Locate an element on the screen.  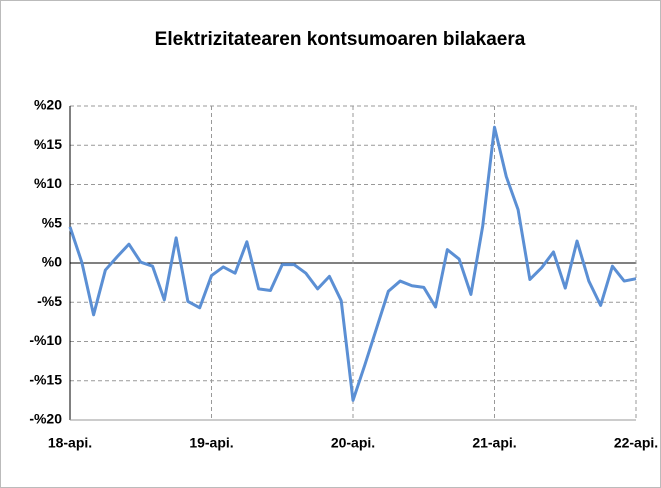
y-tick-label: %10 is located at coordinates (48, 183).